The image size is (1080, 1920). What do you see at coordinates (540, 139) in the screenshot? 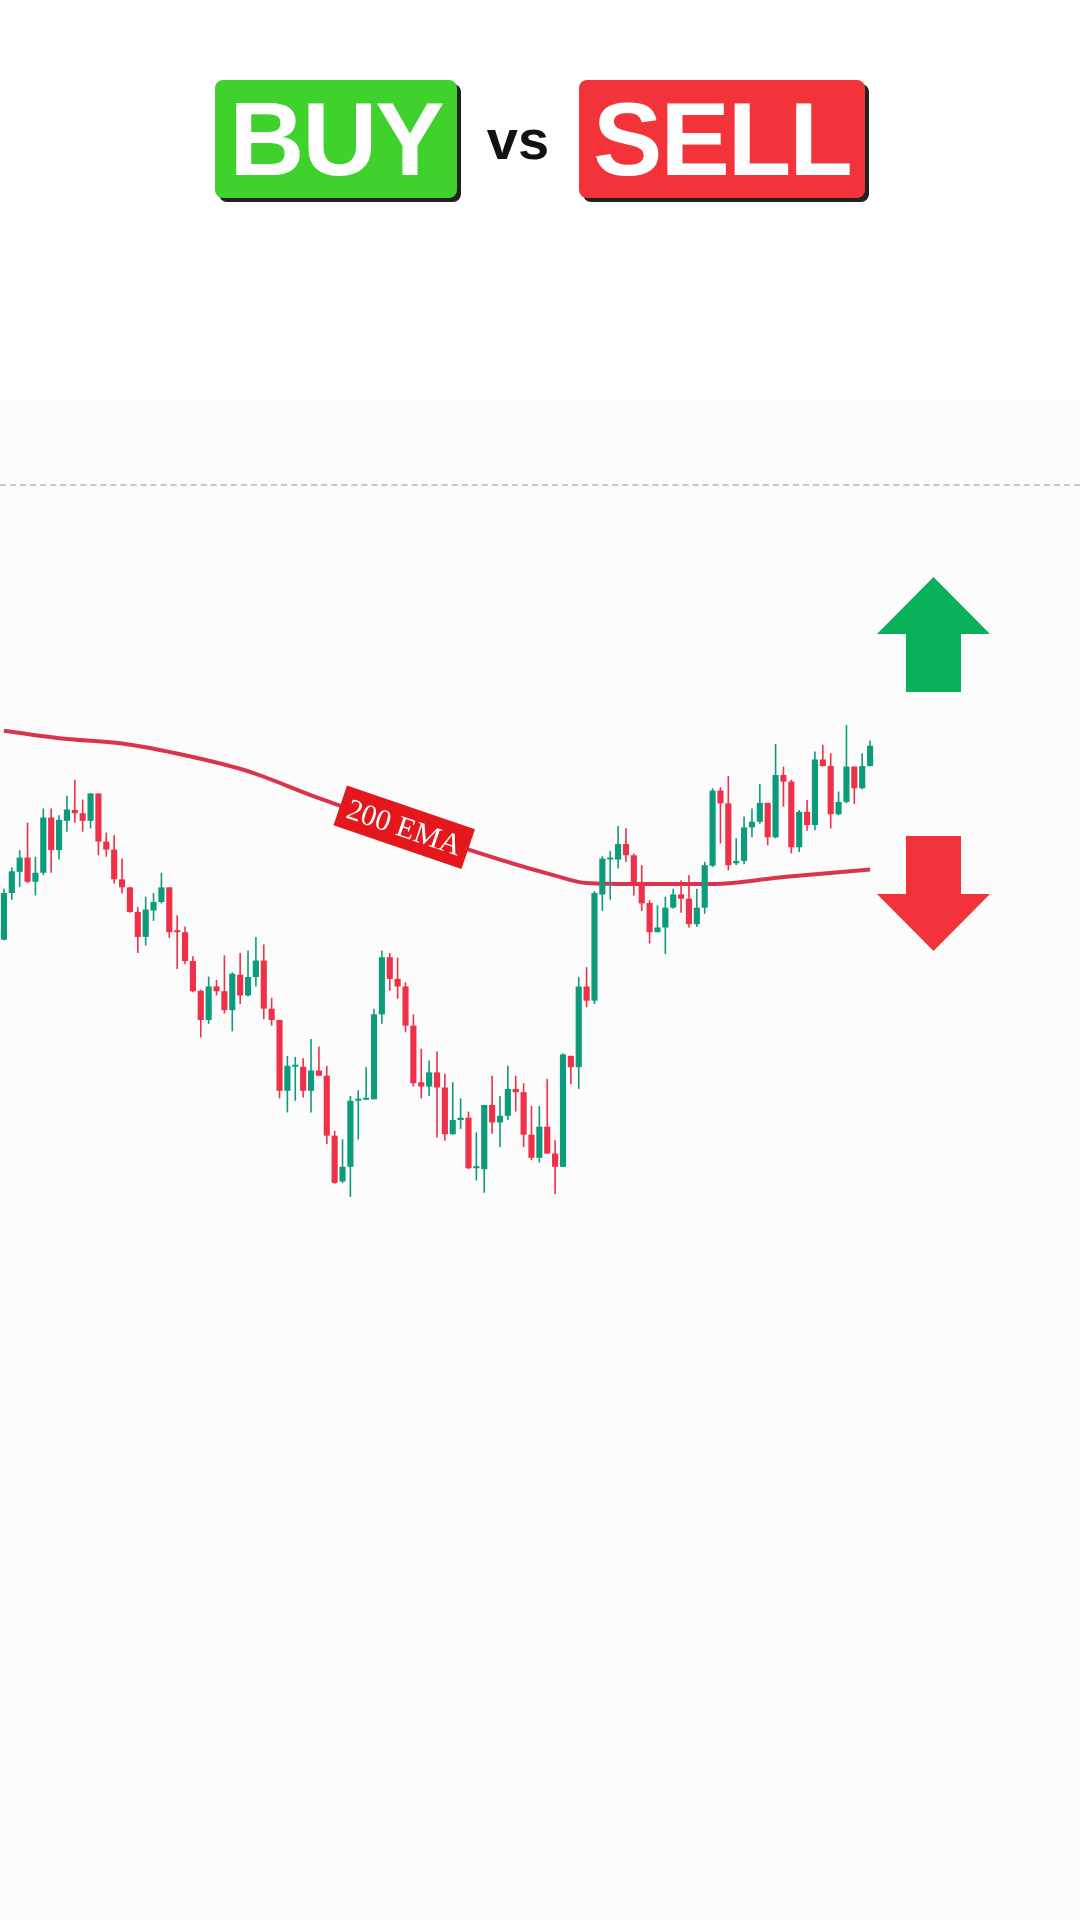
I see `chart-title: BUY vs SELL` at bounding box center [540, 139].